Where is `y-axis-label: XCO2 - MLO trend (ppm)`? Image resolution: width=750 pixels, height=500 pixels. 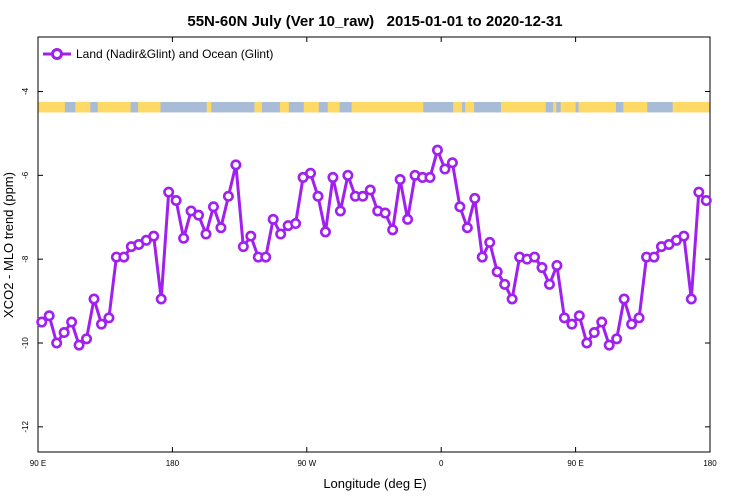 y-axis-label: XCO2 - MLO trend (ppm) is located at coordinates (8, 245).